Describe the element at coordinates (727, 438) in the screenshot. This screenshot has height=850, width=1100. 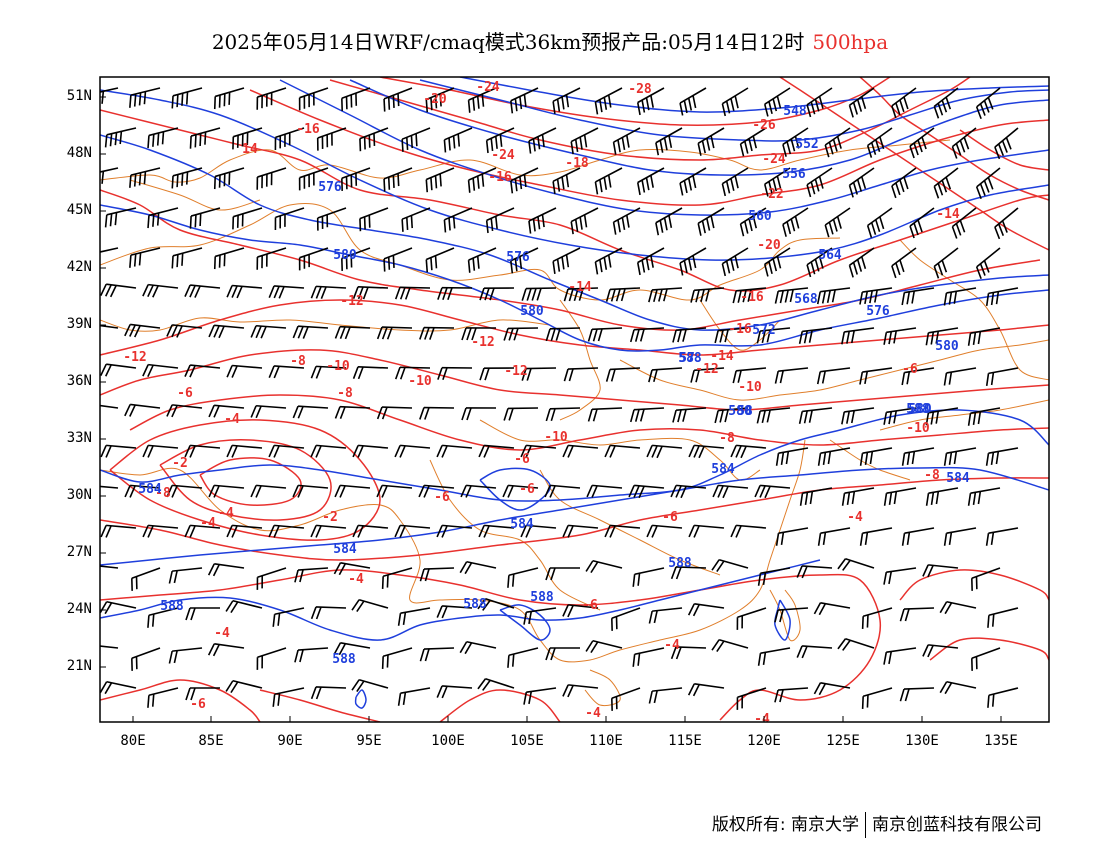
I see `temperature-label: -8` at that location.